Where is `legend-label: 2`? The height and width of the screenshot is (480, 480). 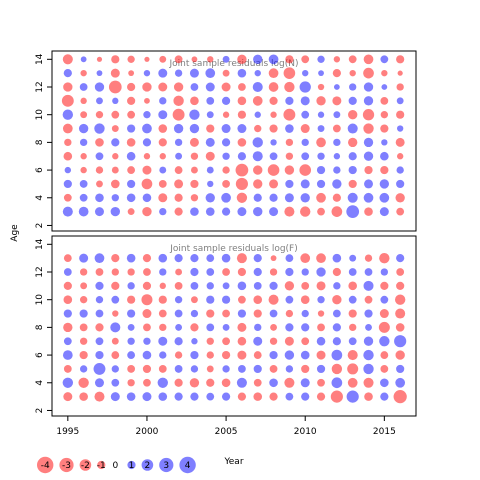 legend-label: 2 is located at coordinates (148, 466).